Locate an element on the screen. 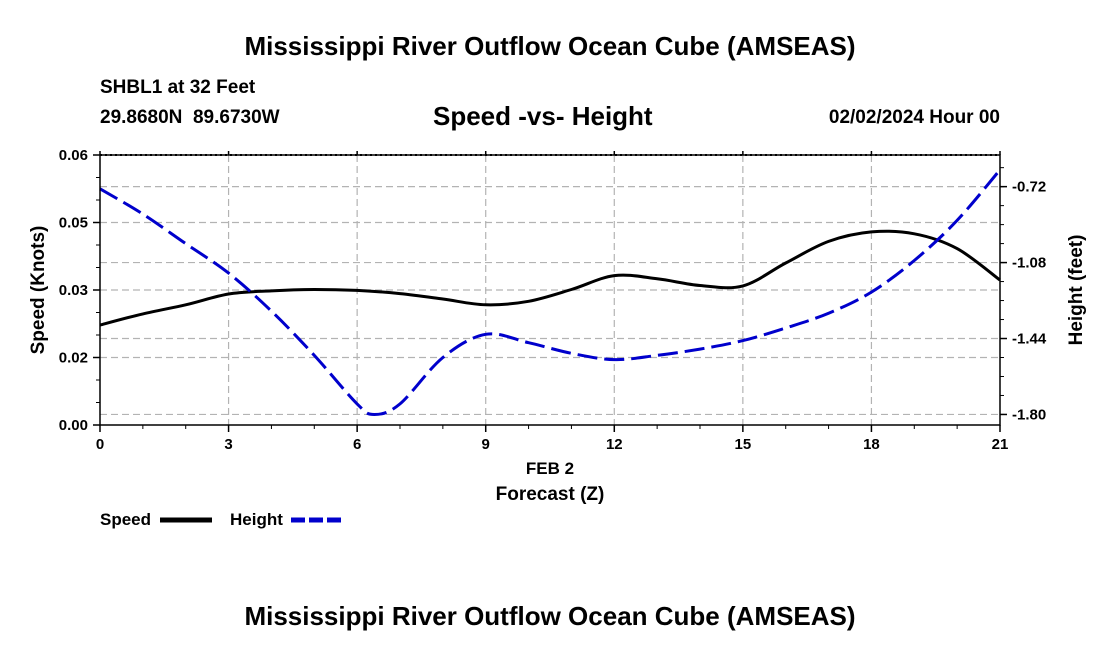 The height and width of the screenshot is (650, 1100). coordinates-label: 29.8680N 89.6730W is located at coordinates (190, 117).